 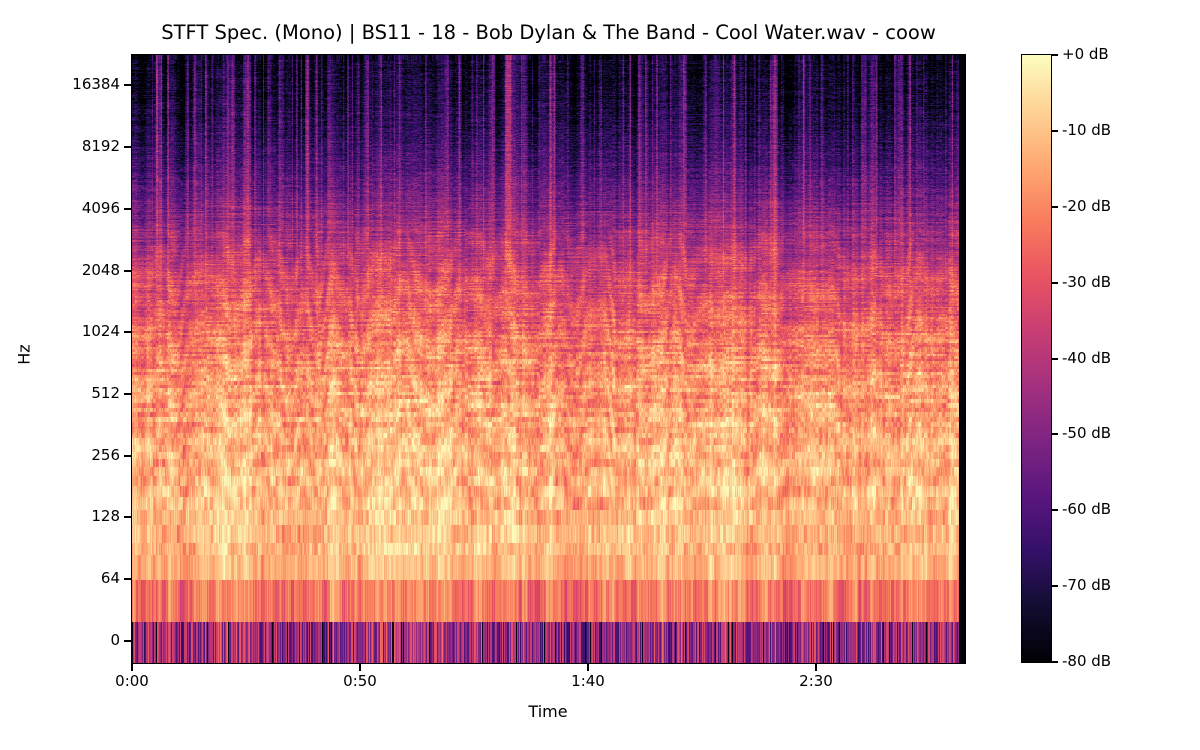 I want to click on colorbar-tick-label: -50 dB, so click(x=1087, y=433).